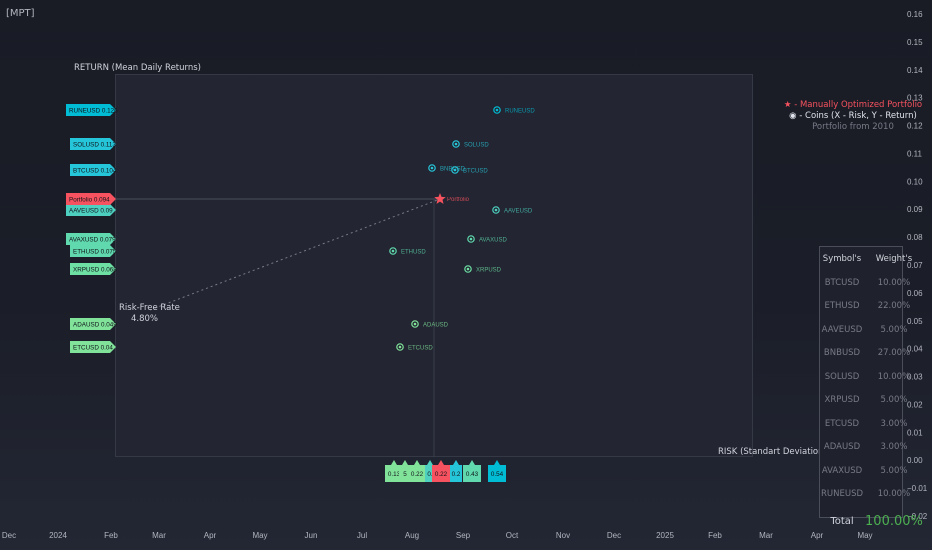  Describe the element at coordinates (415, 324) in the screenshot. I see `coin-marker-adausd` at that location.